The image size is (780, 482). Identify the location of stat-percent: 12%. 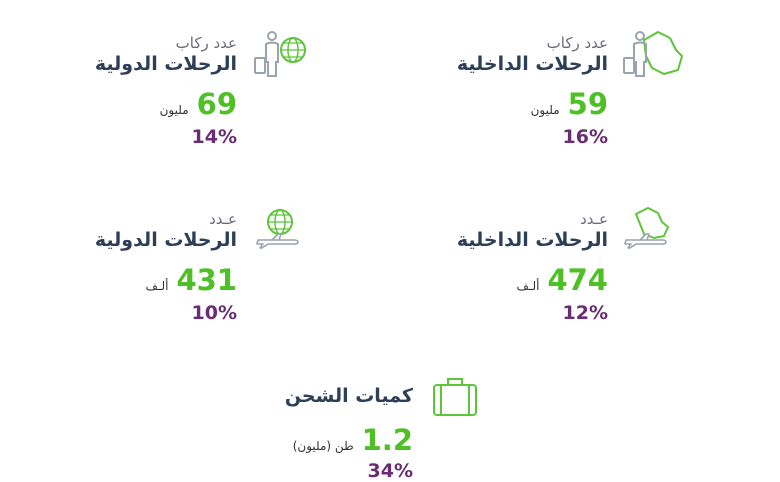
(585, 313).